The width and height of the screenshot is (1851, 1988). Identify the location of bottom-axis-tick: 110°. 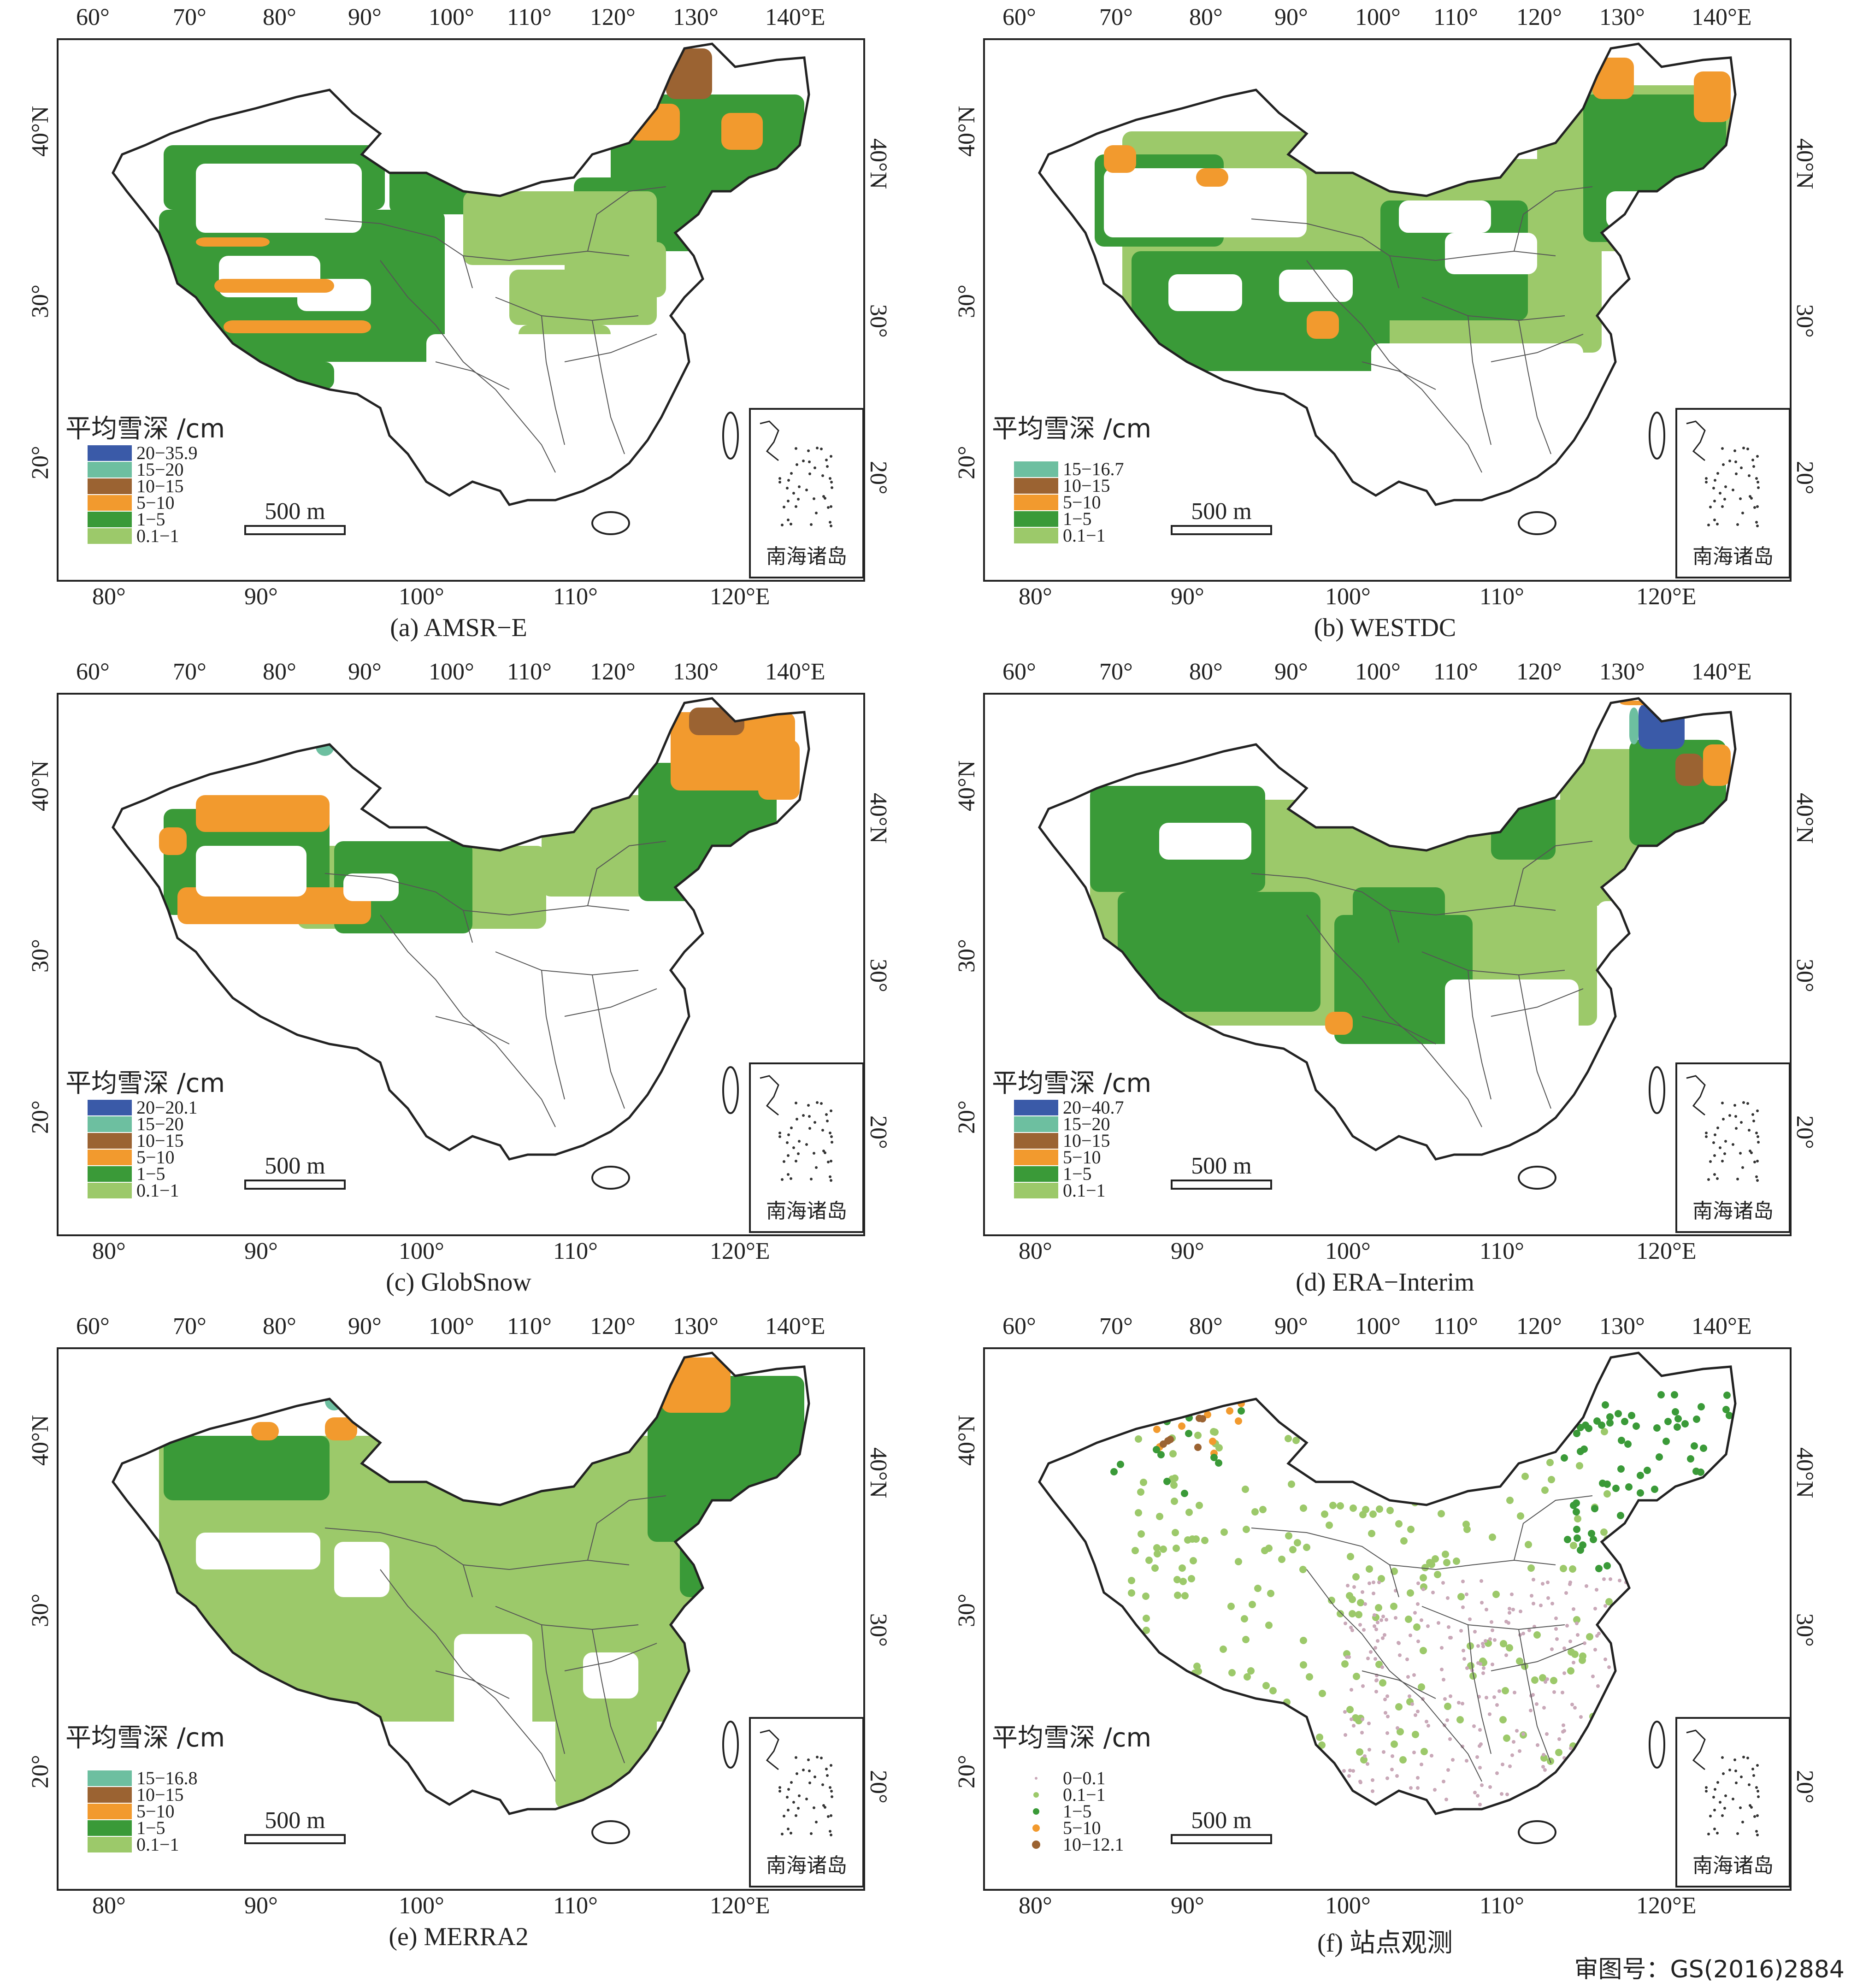
(575, 597).